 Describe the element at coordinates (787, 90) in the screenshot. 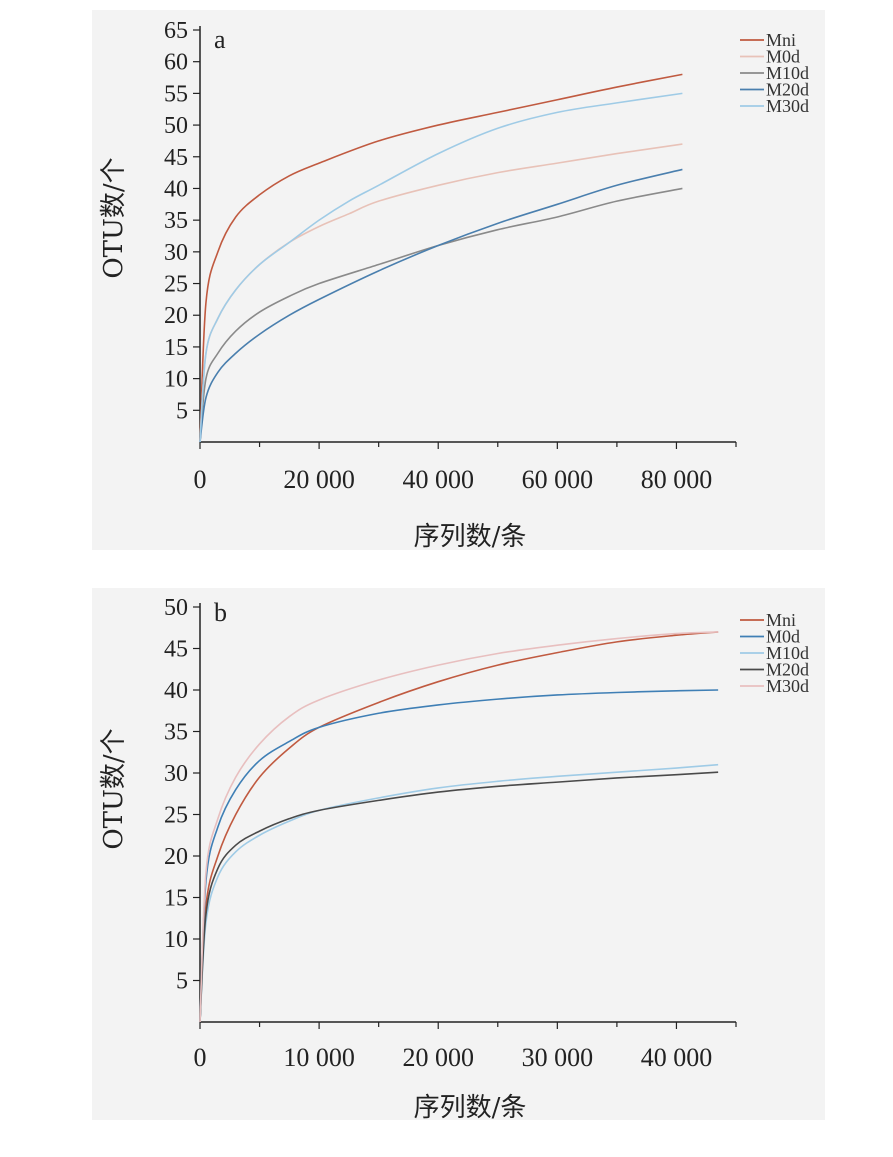

I see `panel-a-legend-label-m20d: M20d` at that location.